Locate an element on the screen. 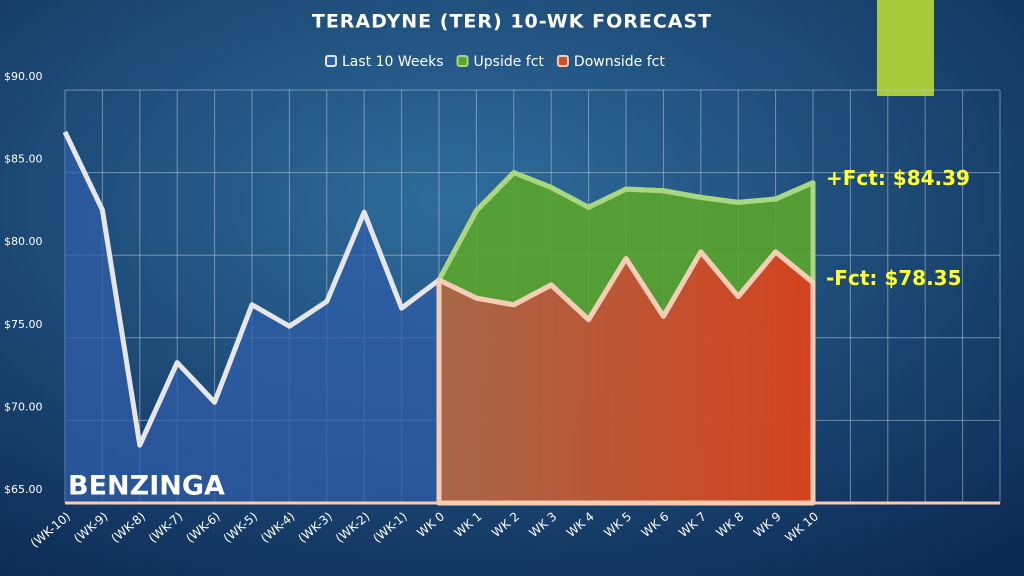 The height and width of the screenshot is (576, 1024). legend: Last 10 Weeks Upside fct Downside fct is located at coordinates (495, 62).